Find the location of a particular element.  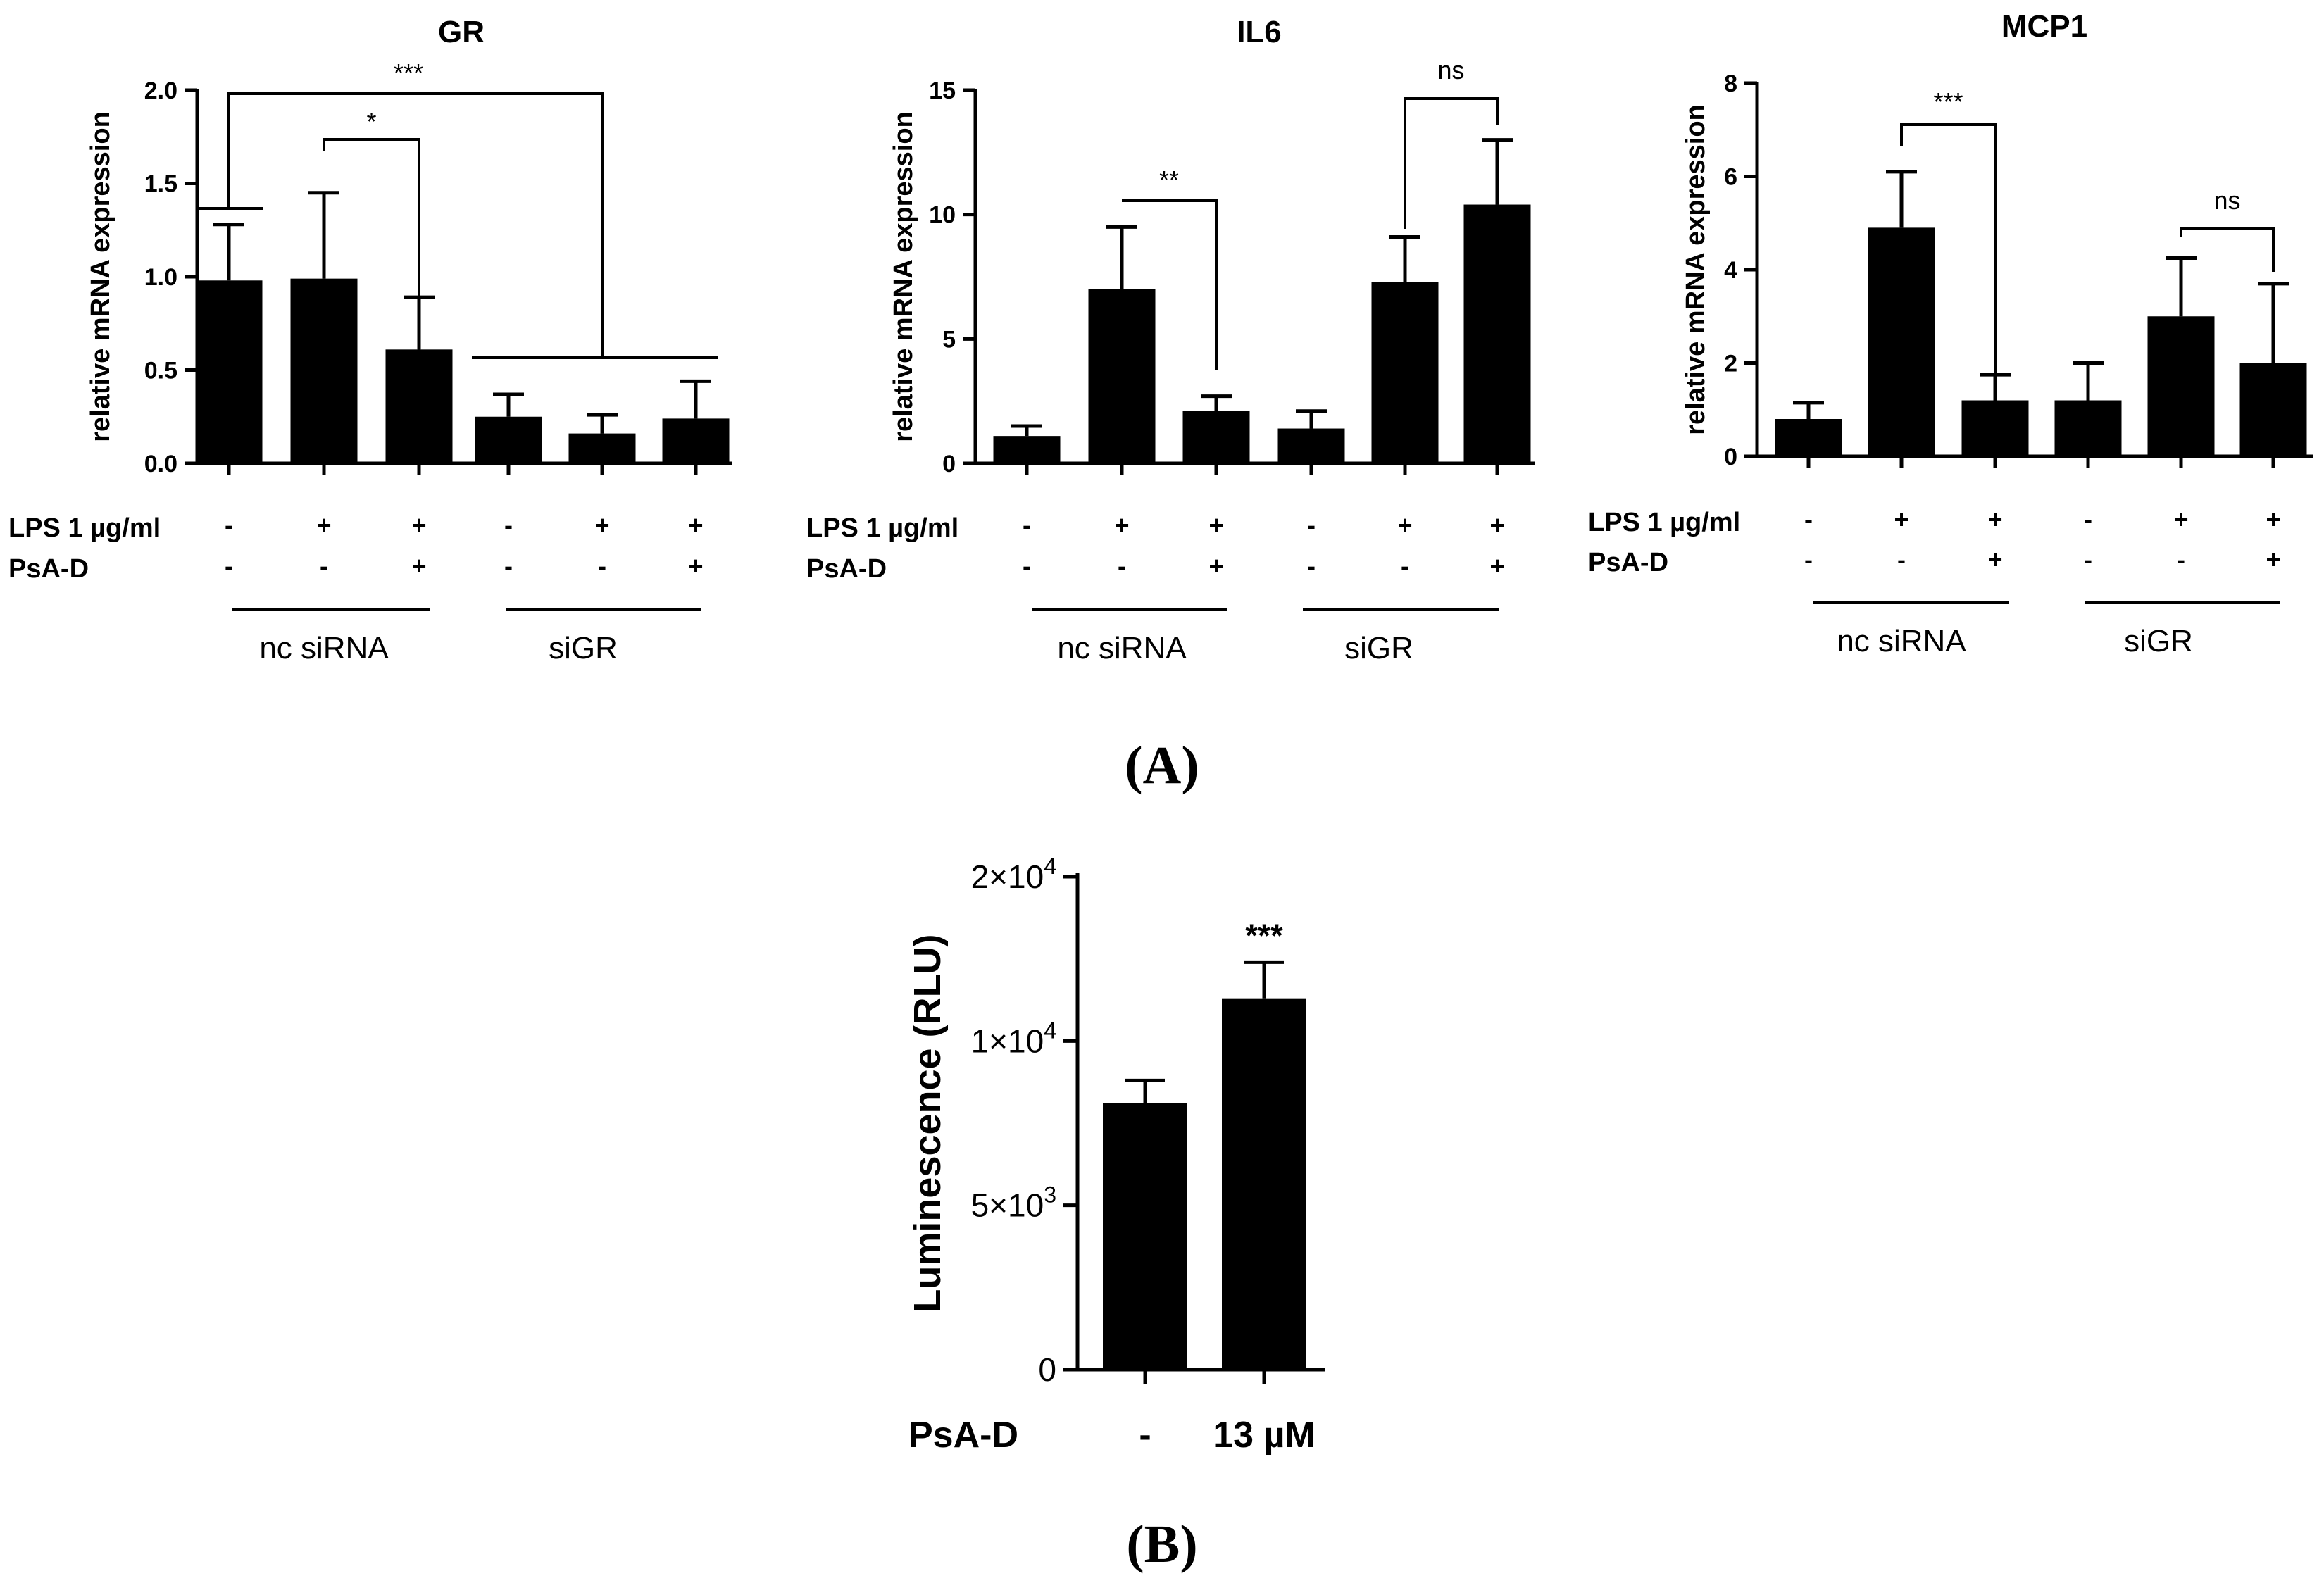

gr-ytick-label: 0.5 is located at coordinates (160, 371).